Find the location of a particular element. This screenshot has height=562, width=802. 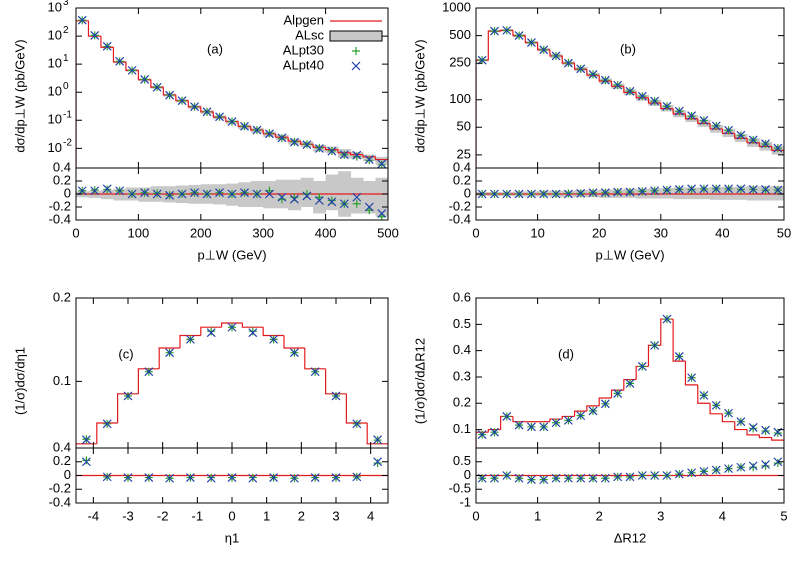

y-tick-label: 101 is located at coordinates (58, 62).